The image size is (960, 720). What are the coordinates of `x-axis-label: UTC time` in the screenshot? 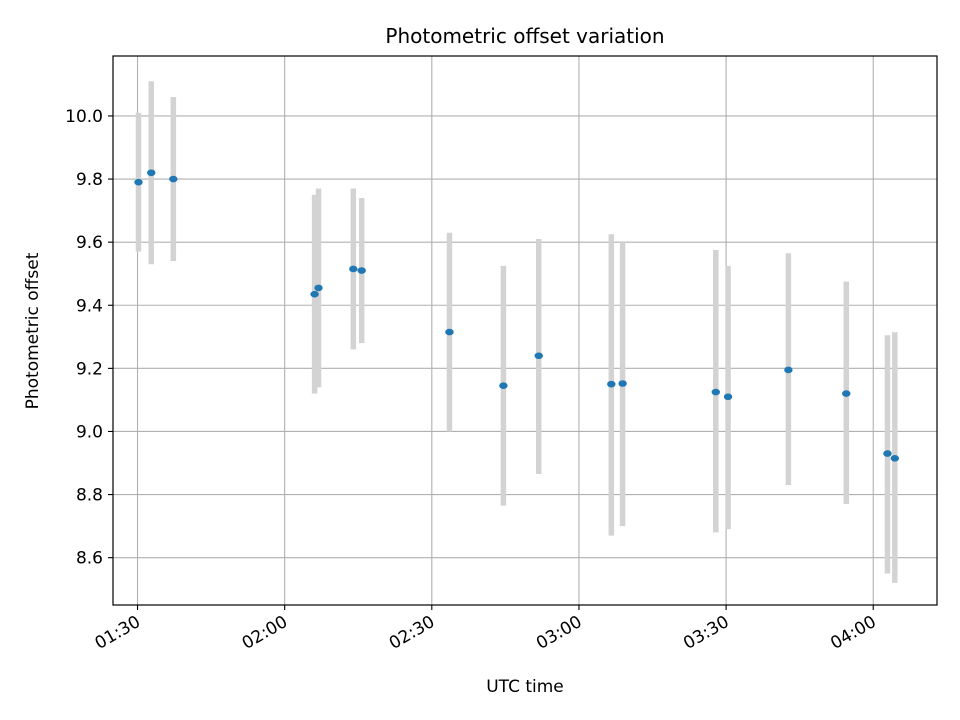 It's located at (525, 687).